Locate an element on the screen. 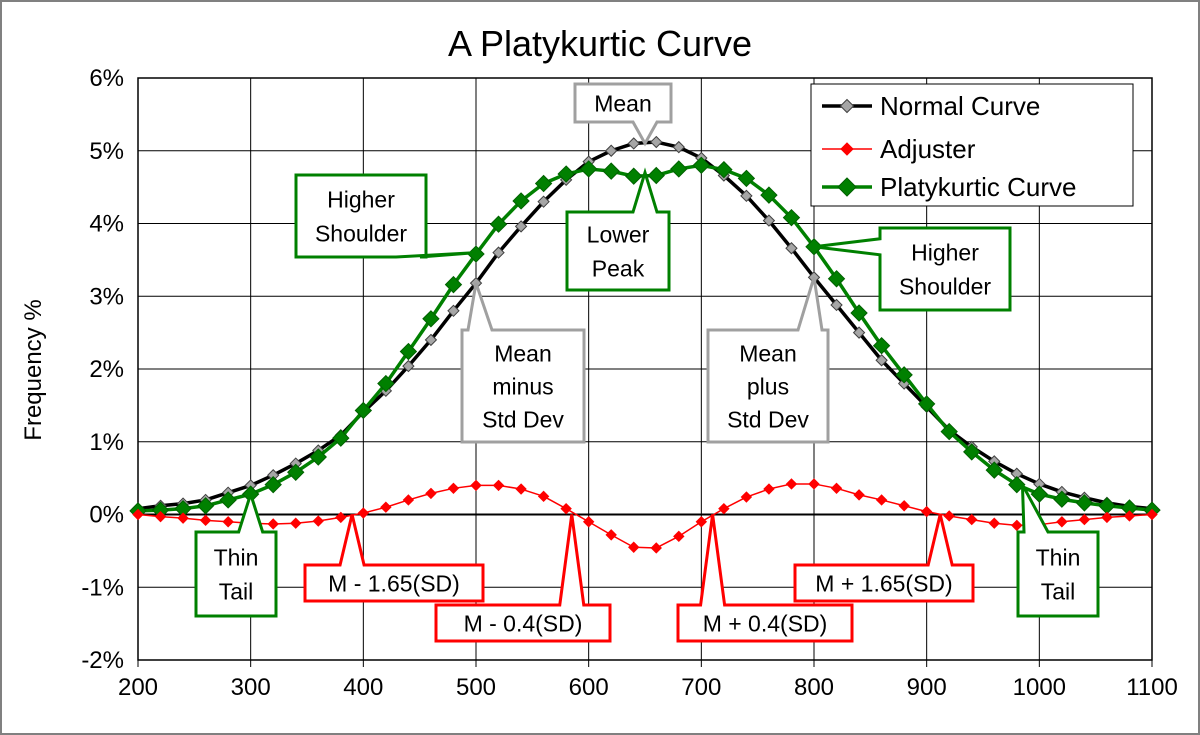  callout-higher-shoulder-left: Higher Shoulder is located at coordinates (385, 216).